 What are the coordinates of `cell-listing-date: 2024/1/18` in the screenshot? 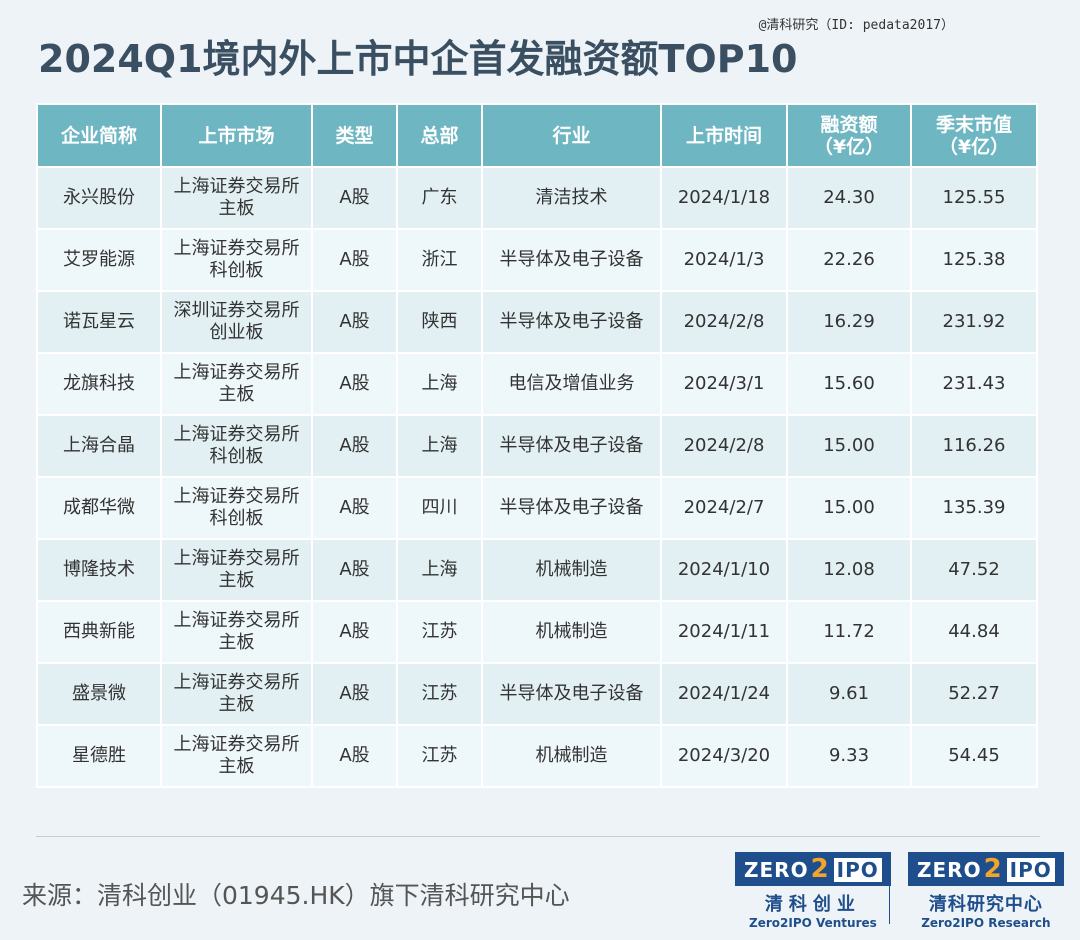 It's located at (724, 198).